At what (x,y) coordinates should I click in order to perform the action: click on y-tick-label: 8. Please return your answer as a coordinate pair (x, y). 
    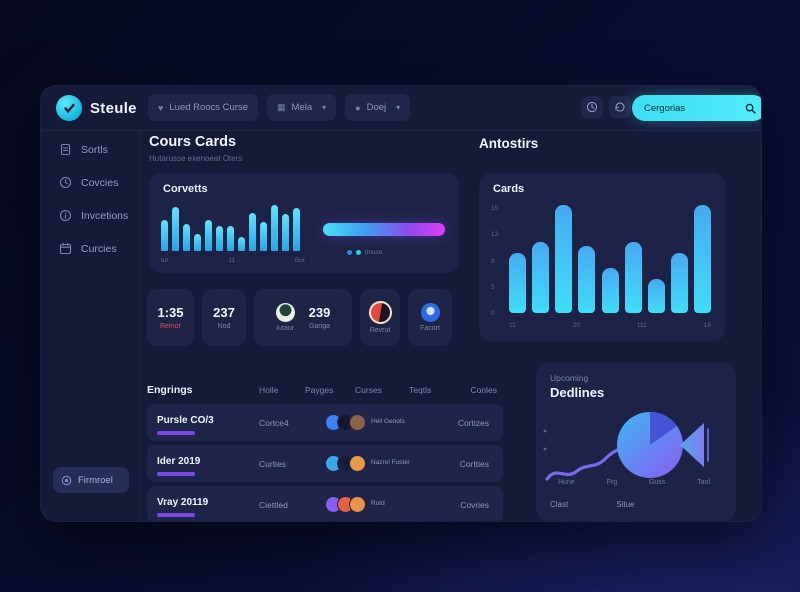
    Looking at the image, I should click on (493, 261).